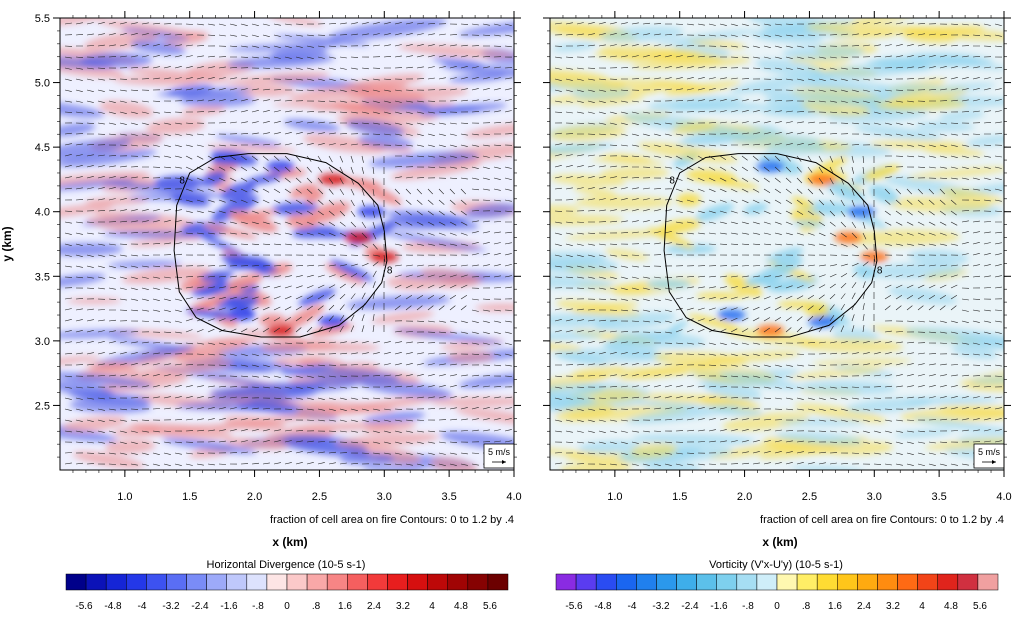 The width and height of the screenshot is (1024, 617). I want to click on divergence-reference-vector: 5 m/s, so click(499, 456).